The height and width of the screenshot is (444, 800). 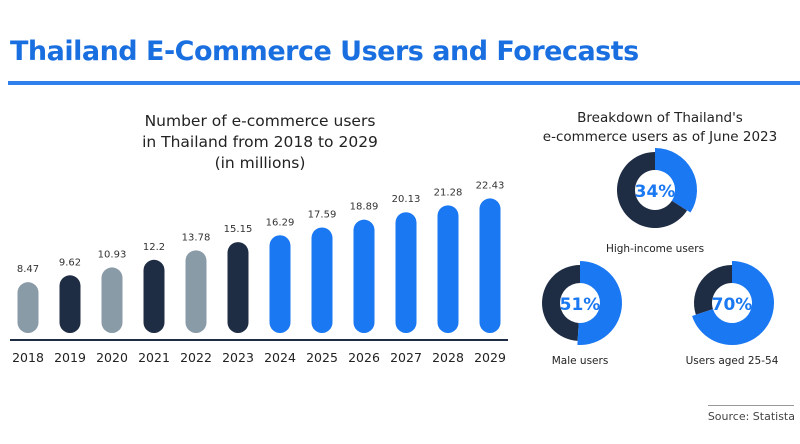 What do you see at coordinates (322, 214) in the screenshot?
I see `bar-value-label: 17.59` at bounding box center [322, 214].